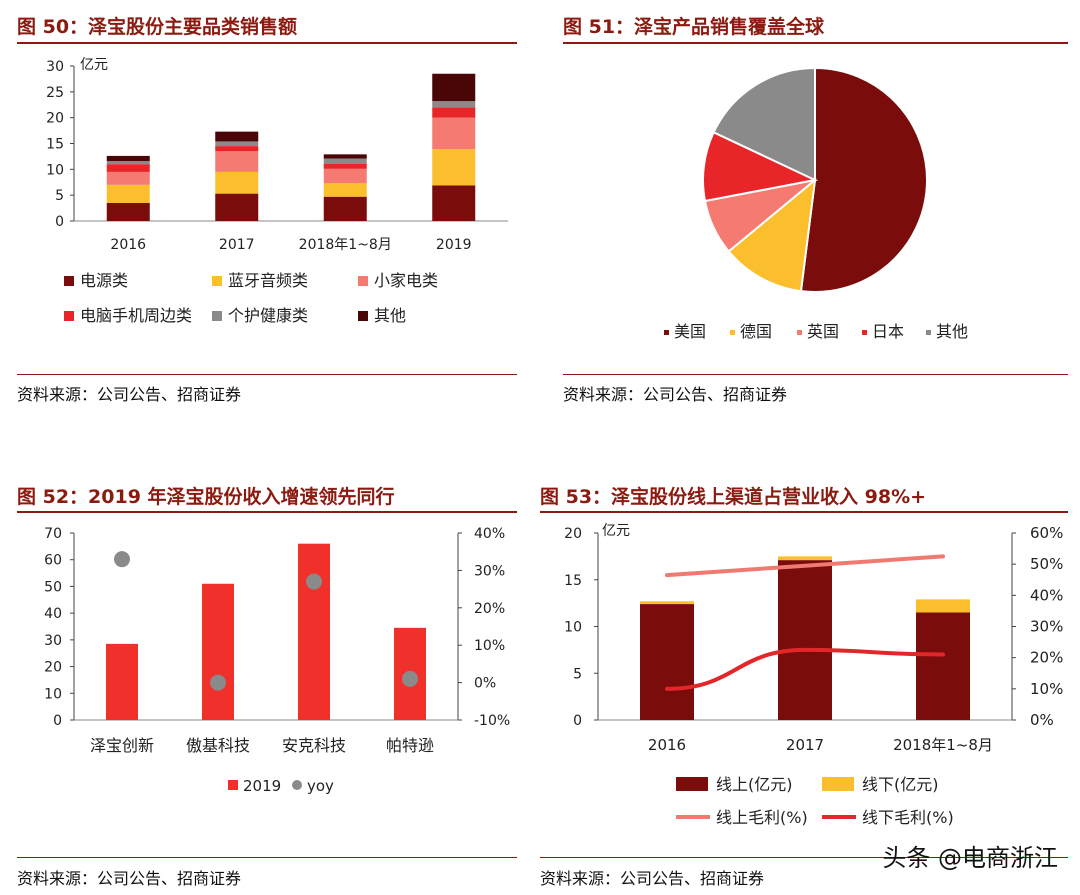 Image resolution: width=1080 pixels, height=895 pixels. What do you see at coordinates (805, 566) in the screenshot?
I see `fig53-line-series` at bounding box center [805, 566].